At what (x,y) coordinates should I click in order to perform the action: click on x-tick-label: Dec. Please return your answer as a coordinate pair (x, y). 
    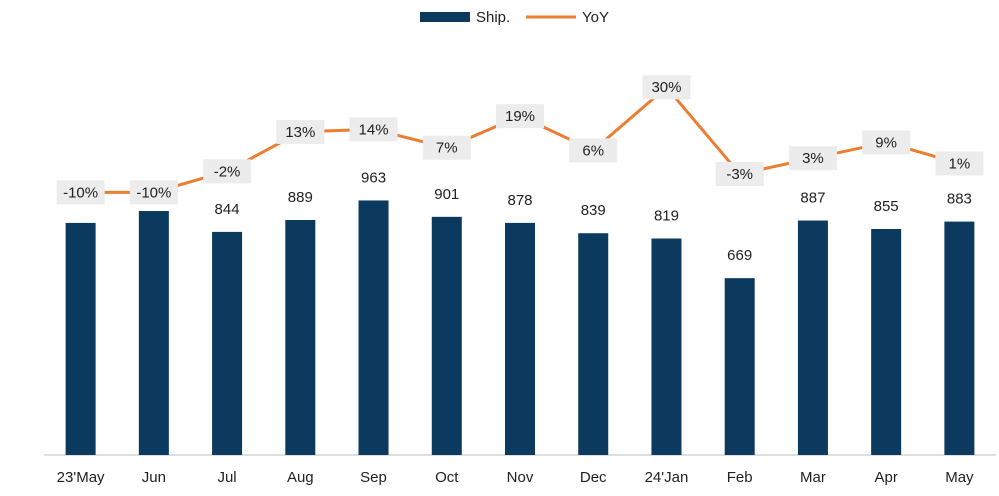
    Looking at the image, I should click on (593, 477).